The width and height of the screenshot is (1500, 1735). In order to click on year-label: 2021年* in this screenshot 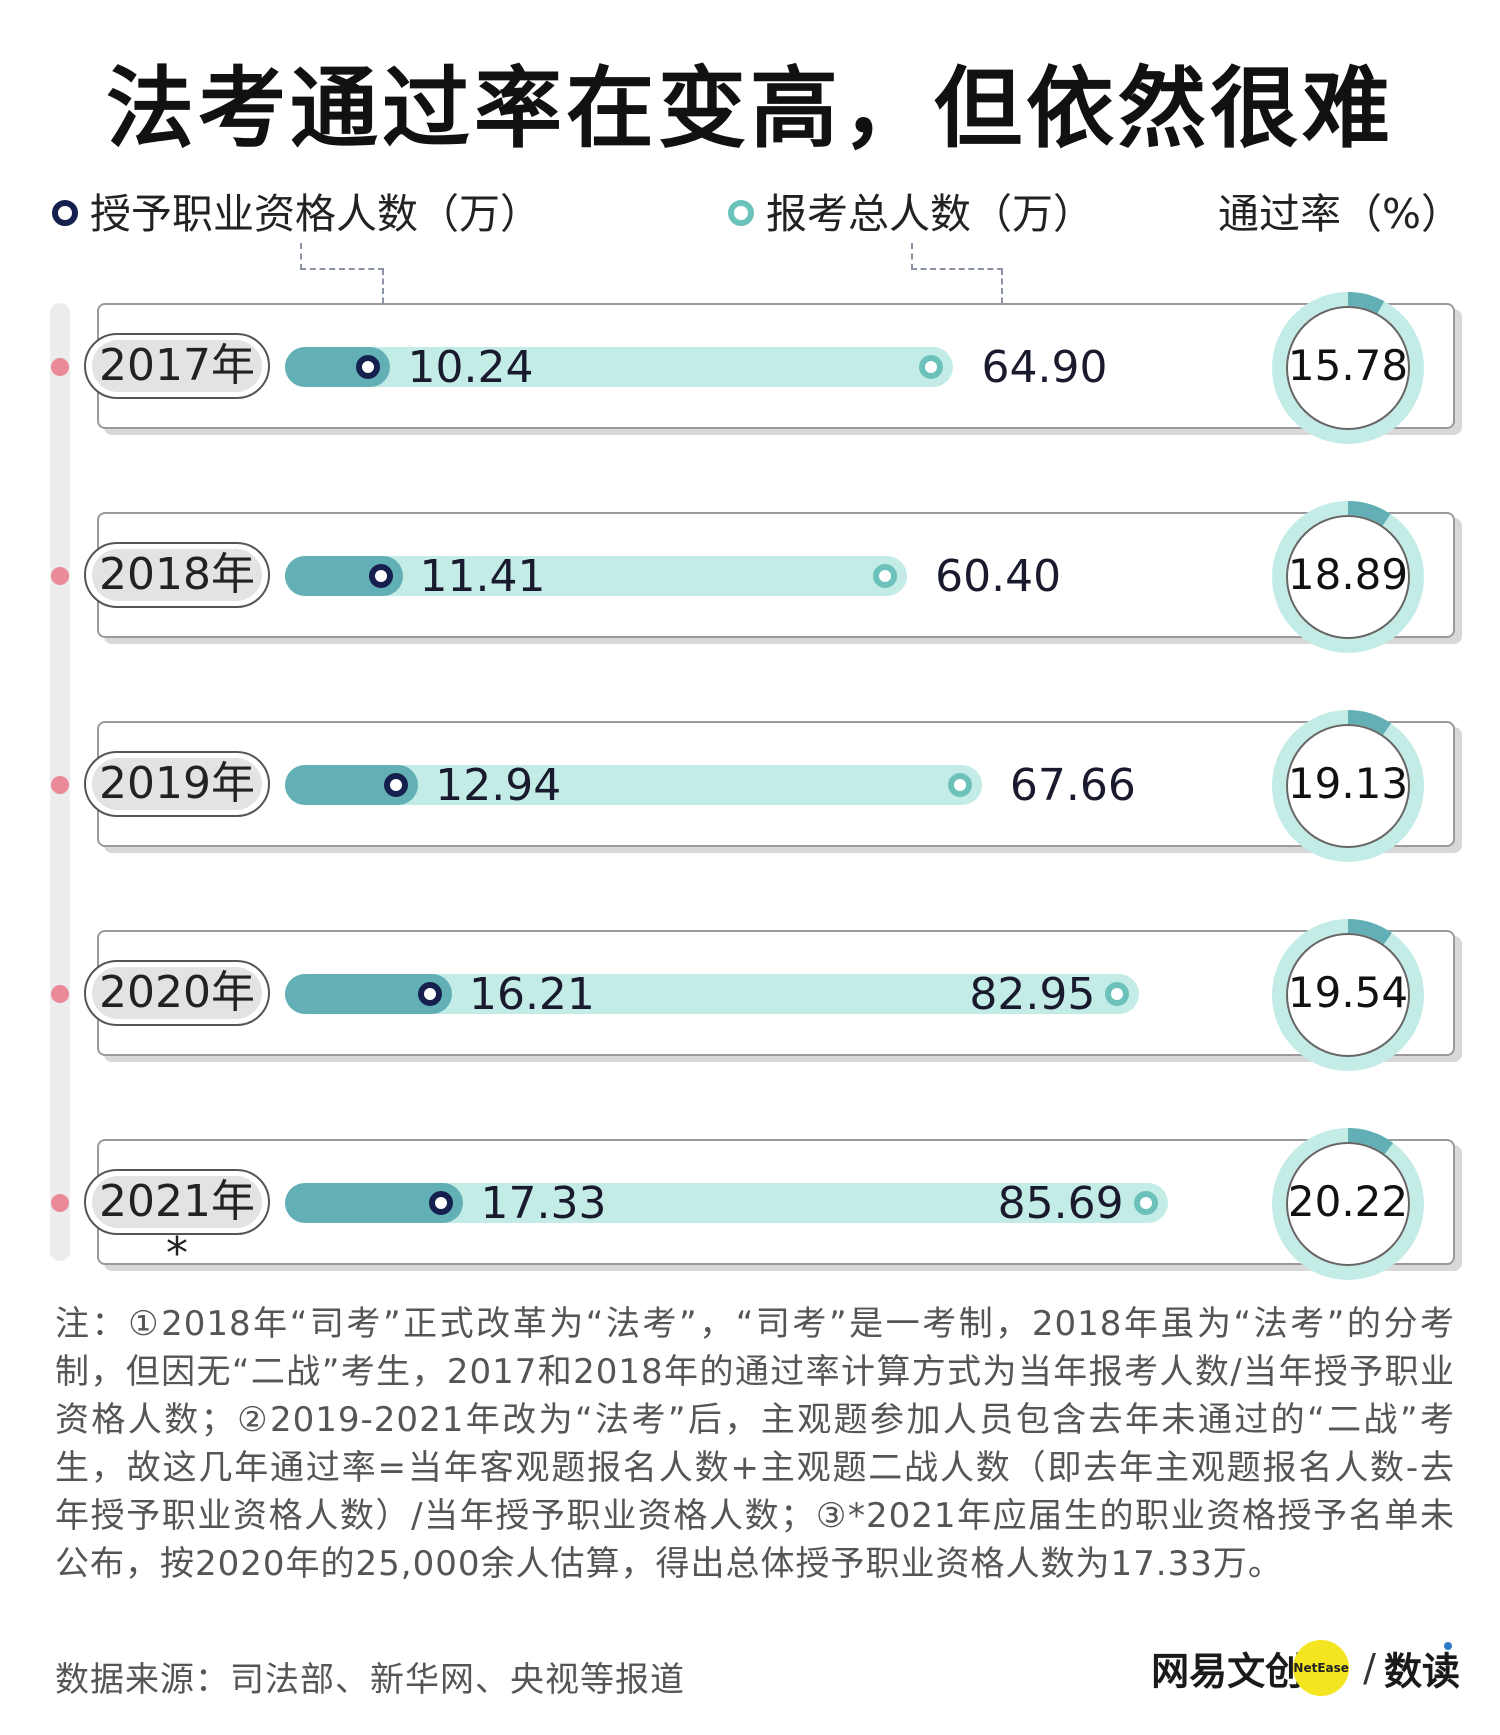, I will do `click(177, 1227)`.